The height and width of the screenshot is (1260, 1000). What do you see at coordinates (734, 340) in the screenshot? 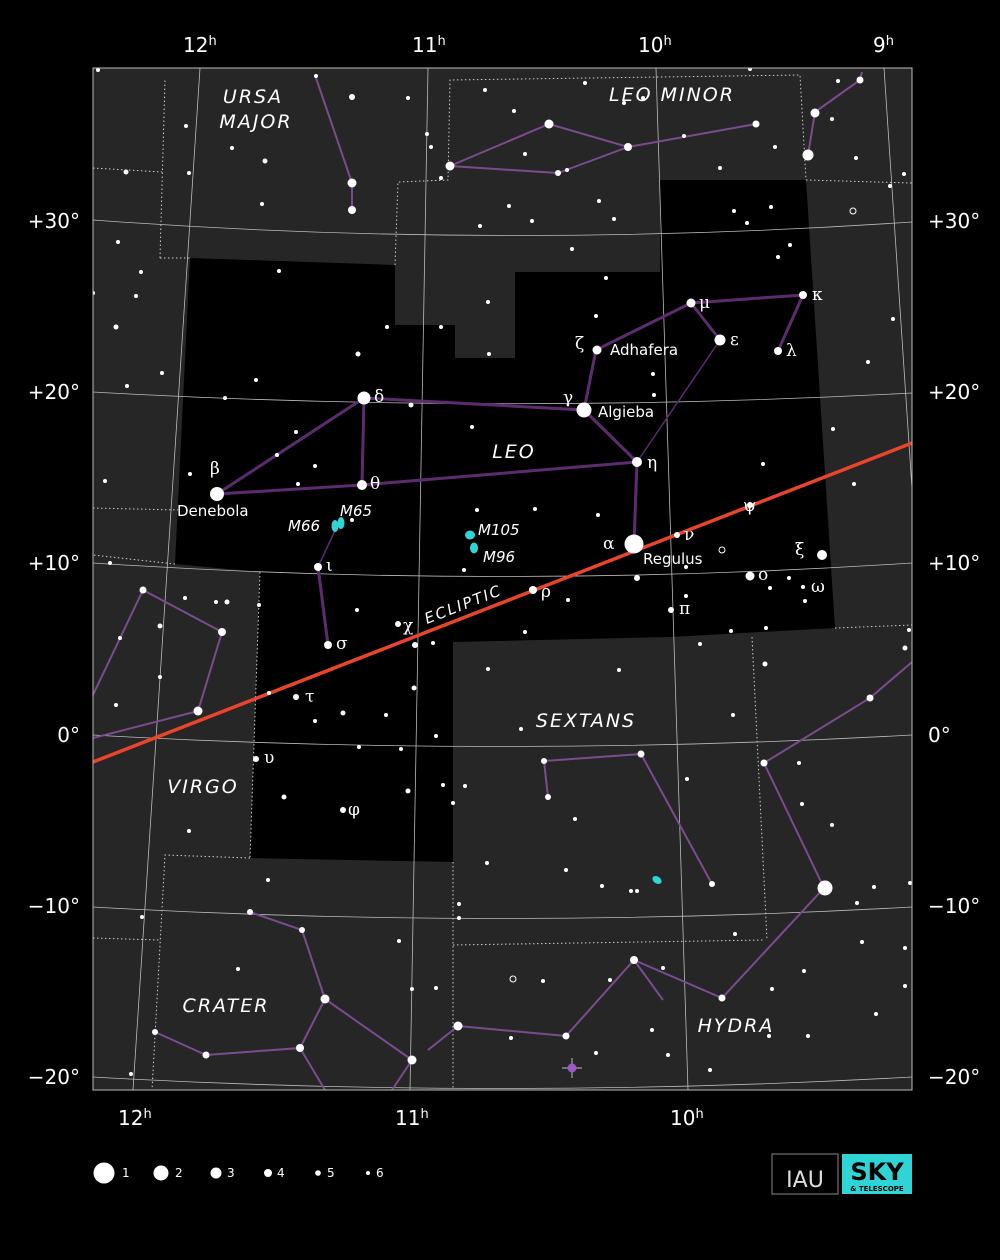
I see `greek-epsilon: ε` at bounding box center [734, 340].